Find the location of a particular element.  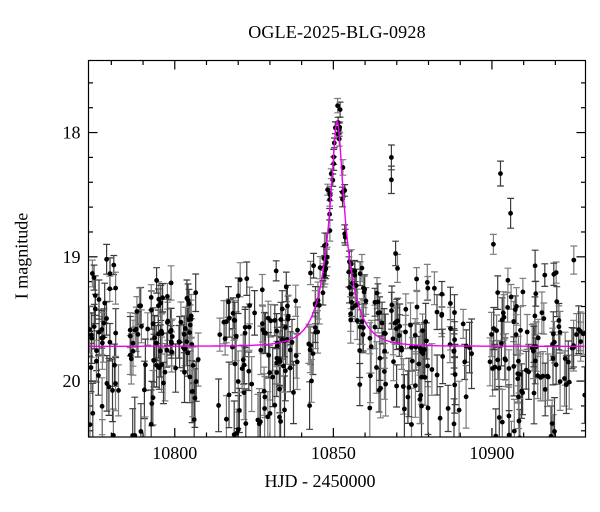

svg-text: 20 is located at coordinates (72, 381).